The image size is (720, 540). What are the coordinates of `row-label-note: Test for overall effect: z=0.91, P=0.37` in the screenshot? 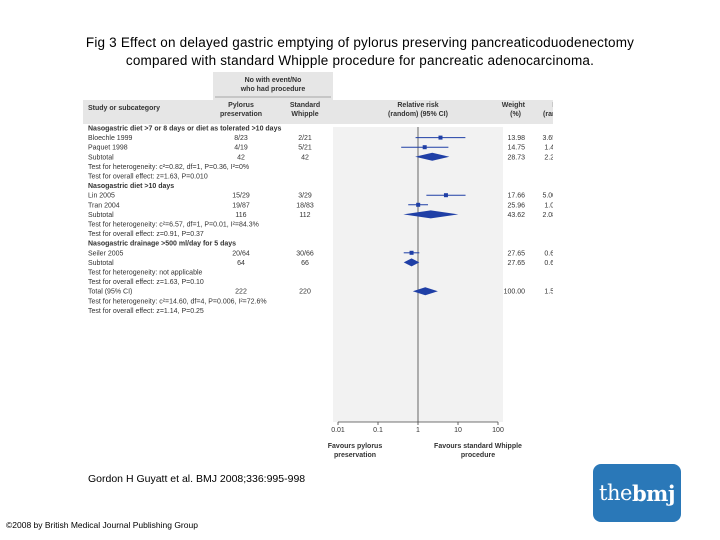 It's located at (146, 234).